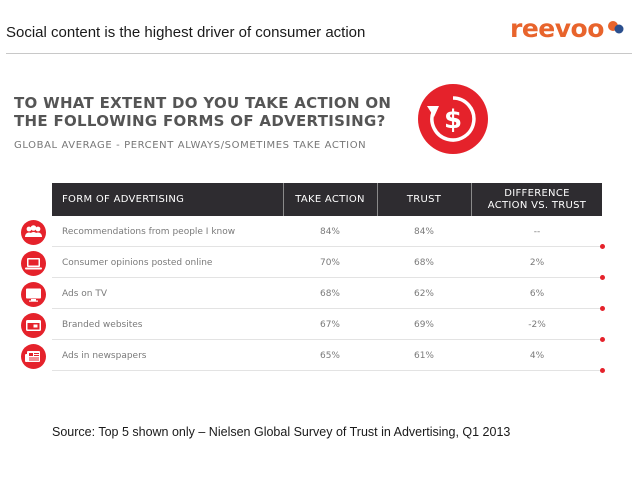  I want to click on cell-difference: 2%, so click(537, 262).